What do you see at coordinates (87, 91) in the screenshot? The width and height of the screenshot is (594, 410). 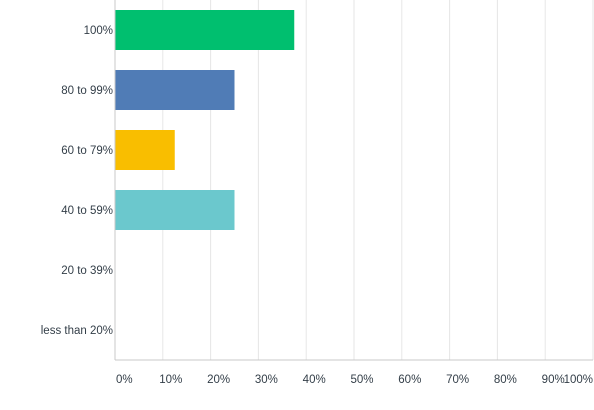 I see `category-label: 80 to 99%` at bounding box center [87, 91].